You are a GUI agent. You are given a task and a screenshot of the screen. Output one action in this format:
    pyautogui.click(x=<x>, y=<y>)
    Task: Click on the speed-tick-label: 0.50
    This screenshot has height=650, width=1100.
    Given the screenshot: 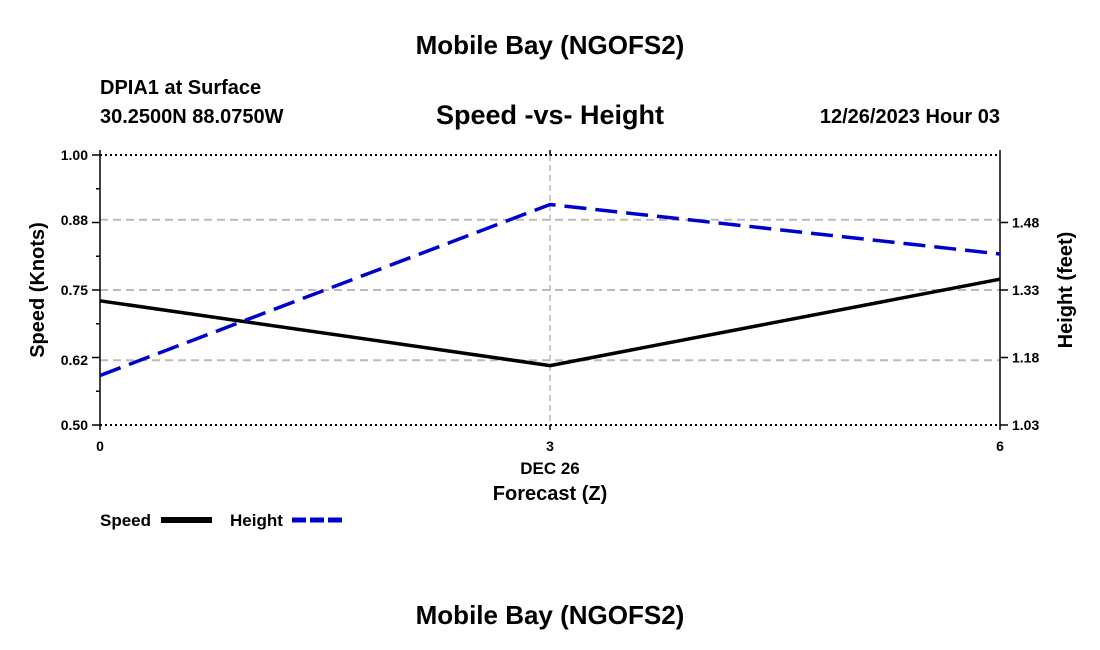 What is the action you would take?
    pyautogui.click(x=74, y=425)
    